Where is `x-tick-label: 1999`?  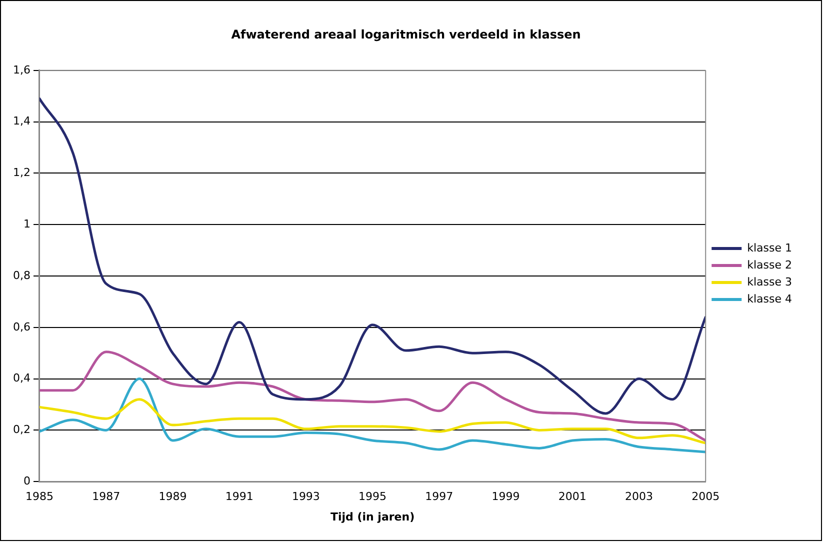 x-tick-label: 1999 is located at coordinates (506, 497).